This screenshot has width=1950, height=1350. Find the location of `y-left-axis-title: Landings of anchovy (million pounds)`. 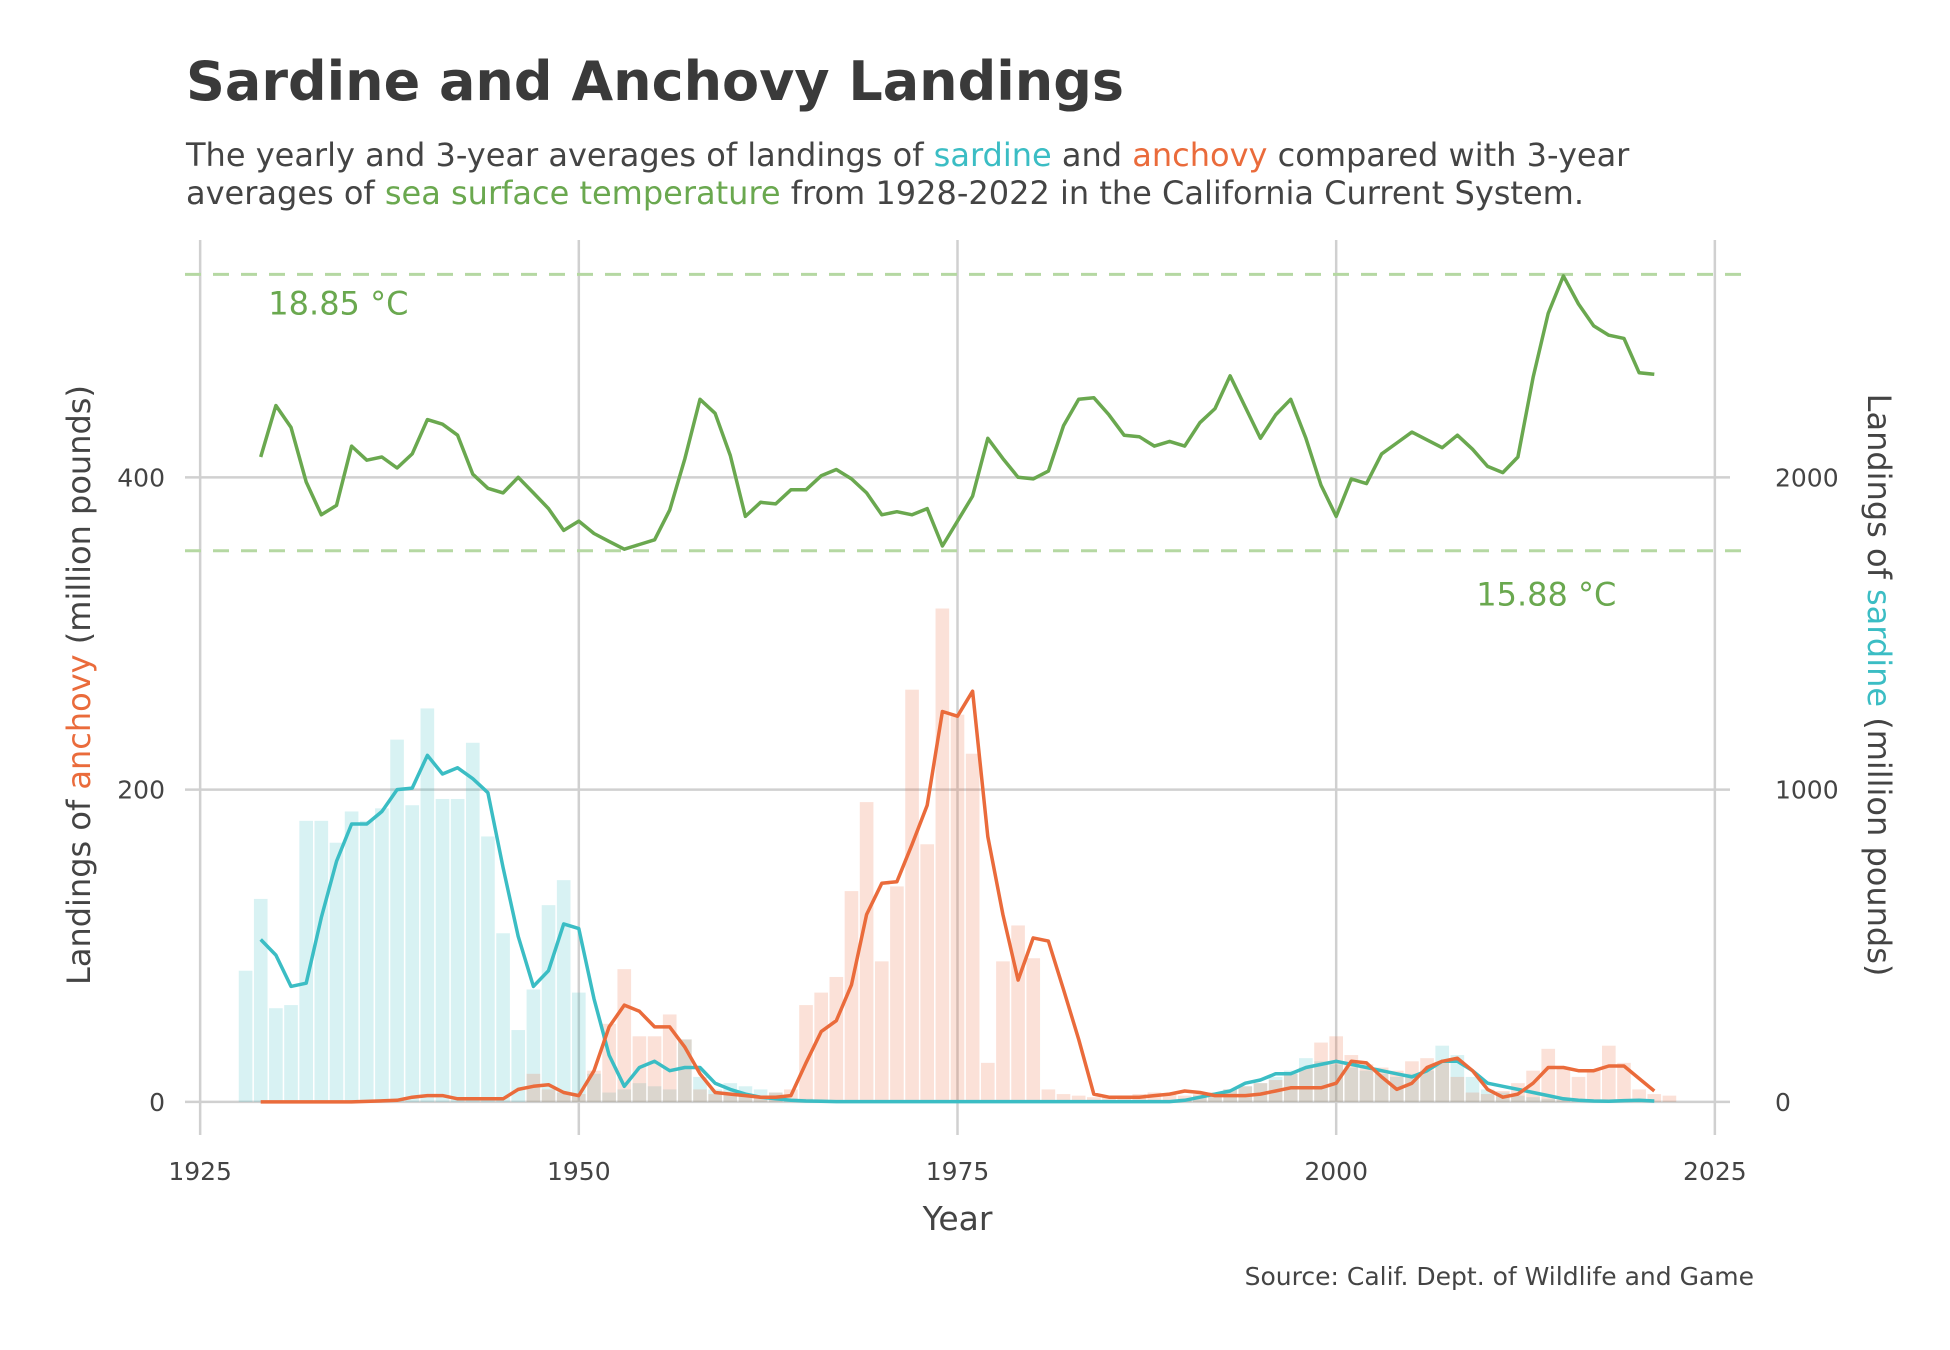

y-left-axis-title: Landings of anchovy (million pounds) is located at coordinates (79, 685).